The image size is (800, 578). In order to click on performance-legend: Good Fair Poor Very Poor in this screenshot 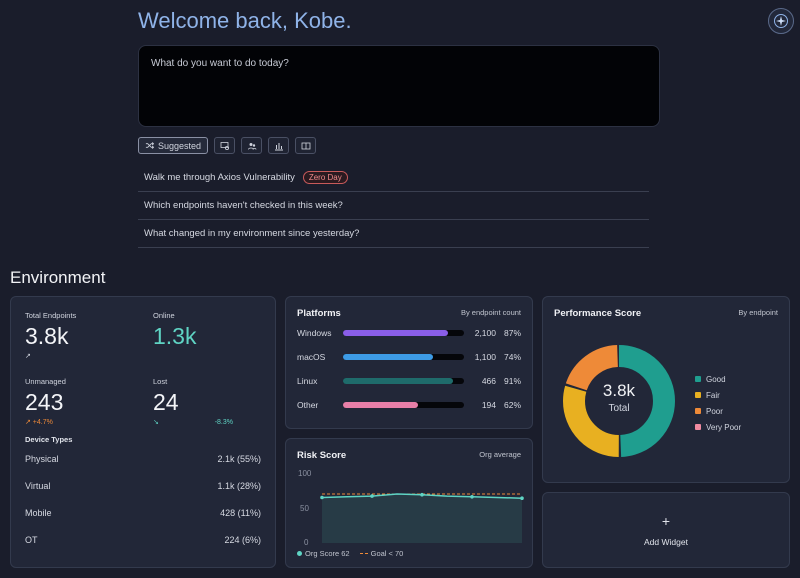, I will do `click(718, 403)`.